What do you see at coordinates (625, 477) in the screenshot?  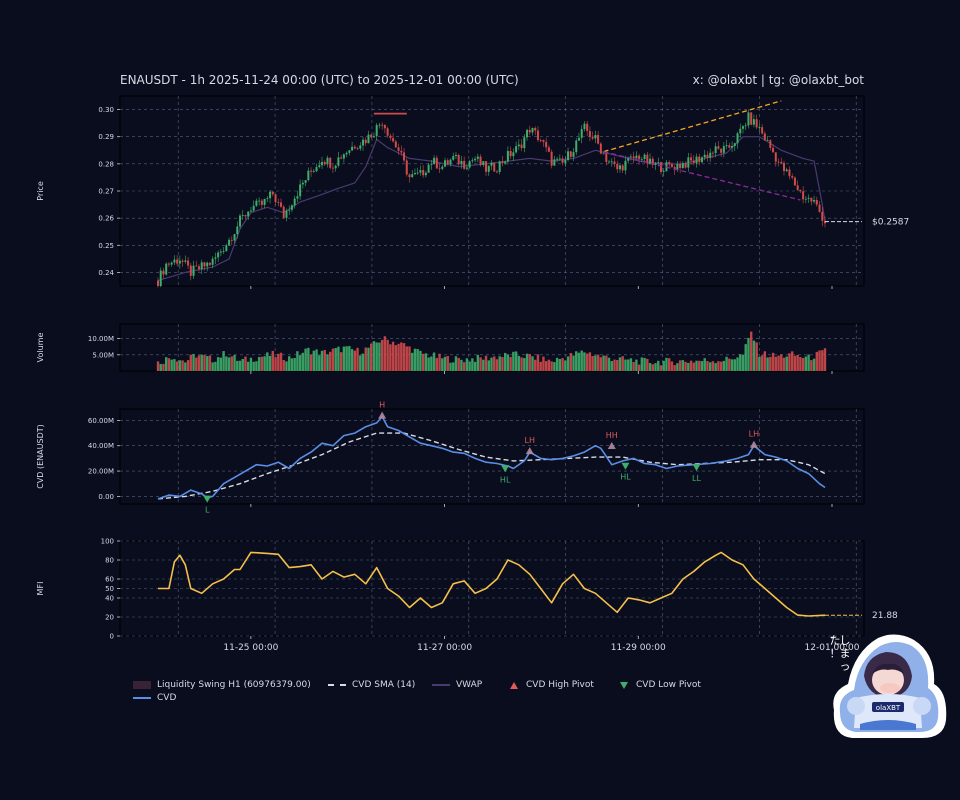 I see `cvd-low-pivot-label: HL` at bounding box center [625, 477].